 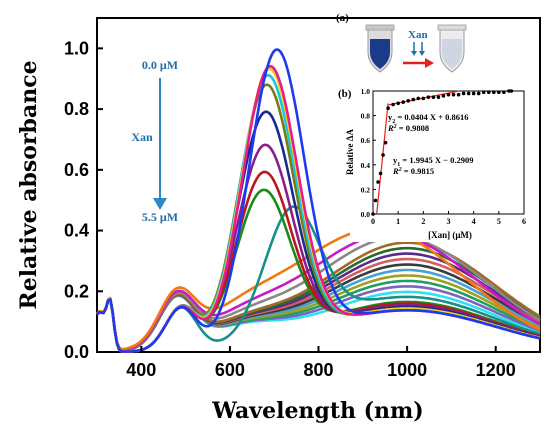 I want to click on inset-x-axis-title: [Xan] (μM), so click(x=450, y=235).